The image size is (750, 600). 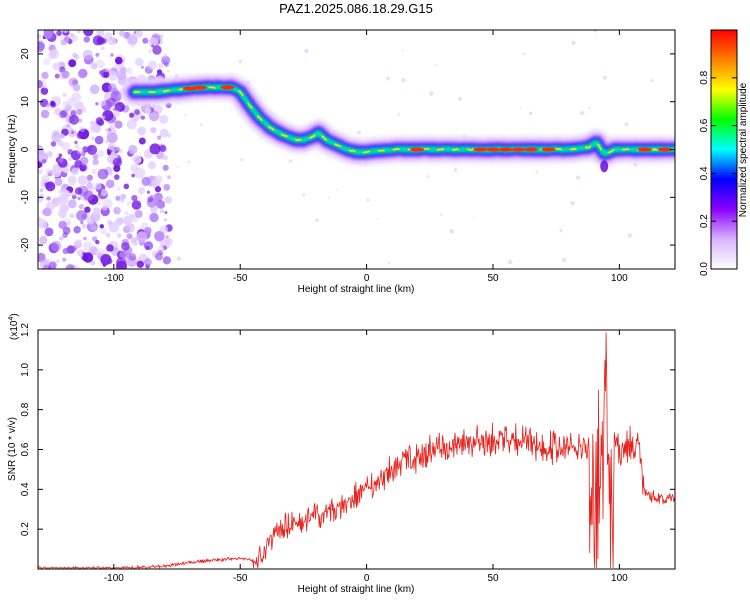 What do you see at coordinates (25, 102) in the screenshot?
I see `y-tick-label: 10` at bounding box center [25, 102].